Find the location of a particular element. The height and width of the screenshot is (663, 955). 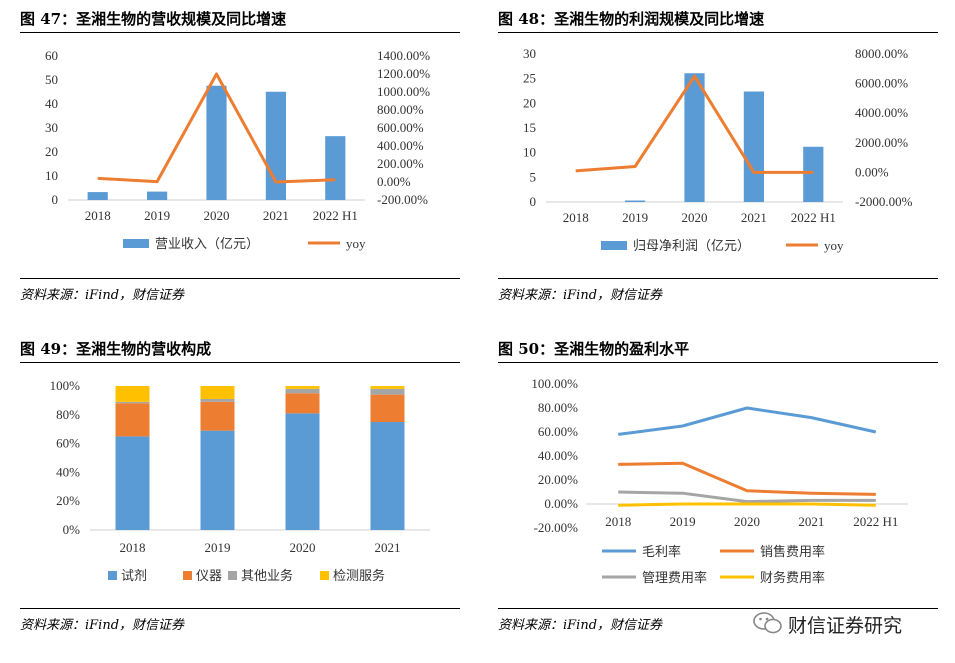

y-tick-label: 40 is located at coordinates (51, 103).